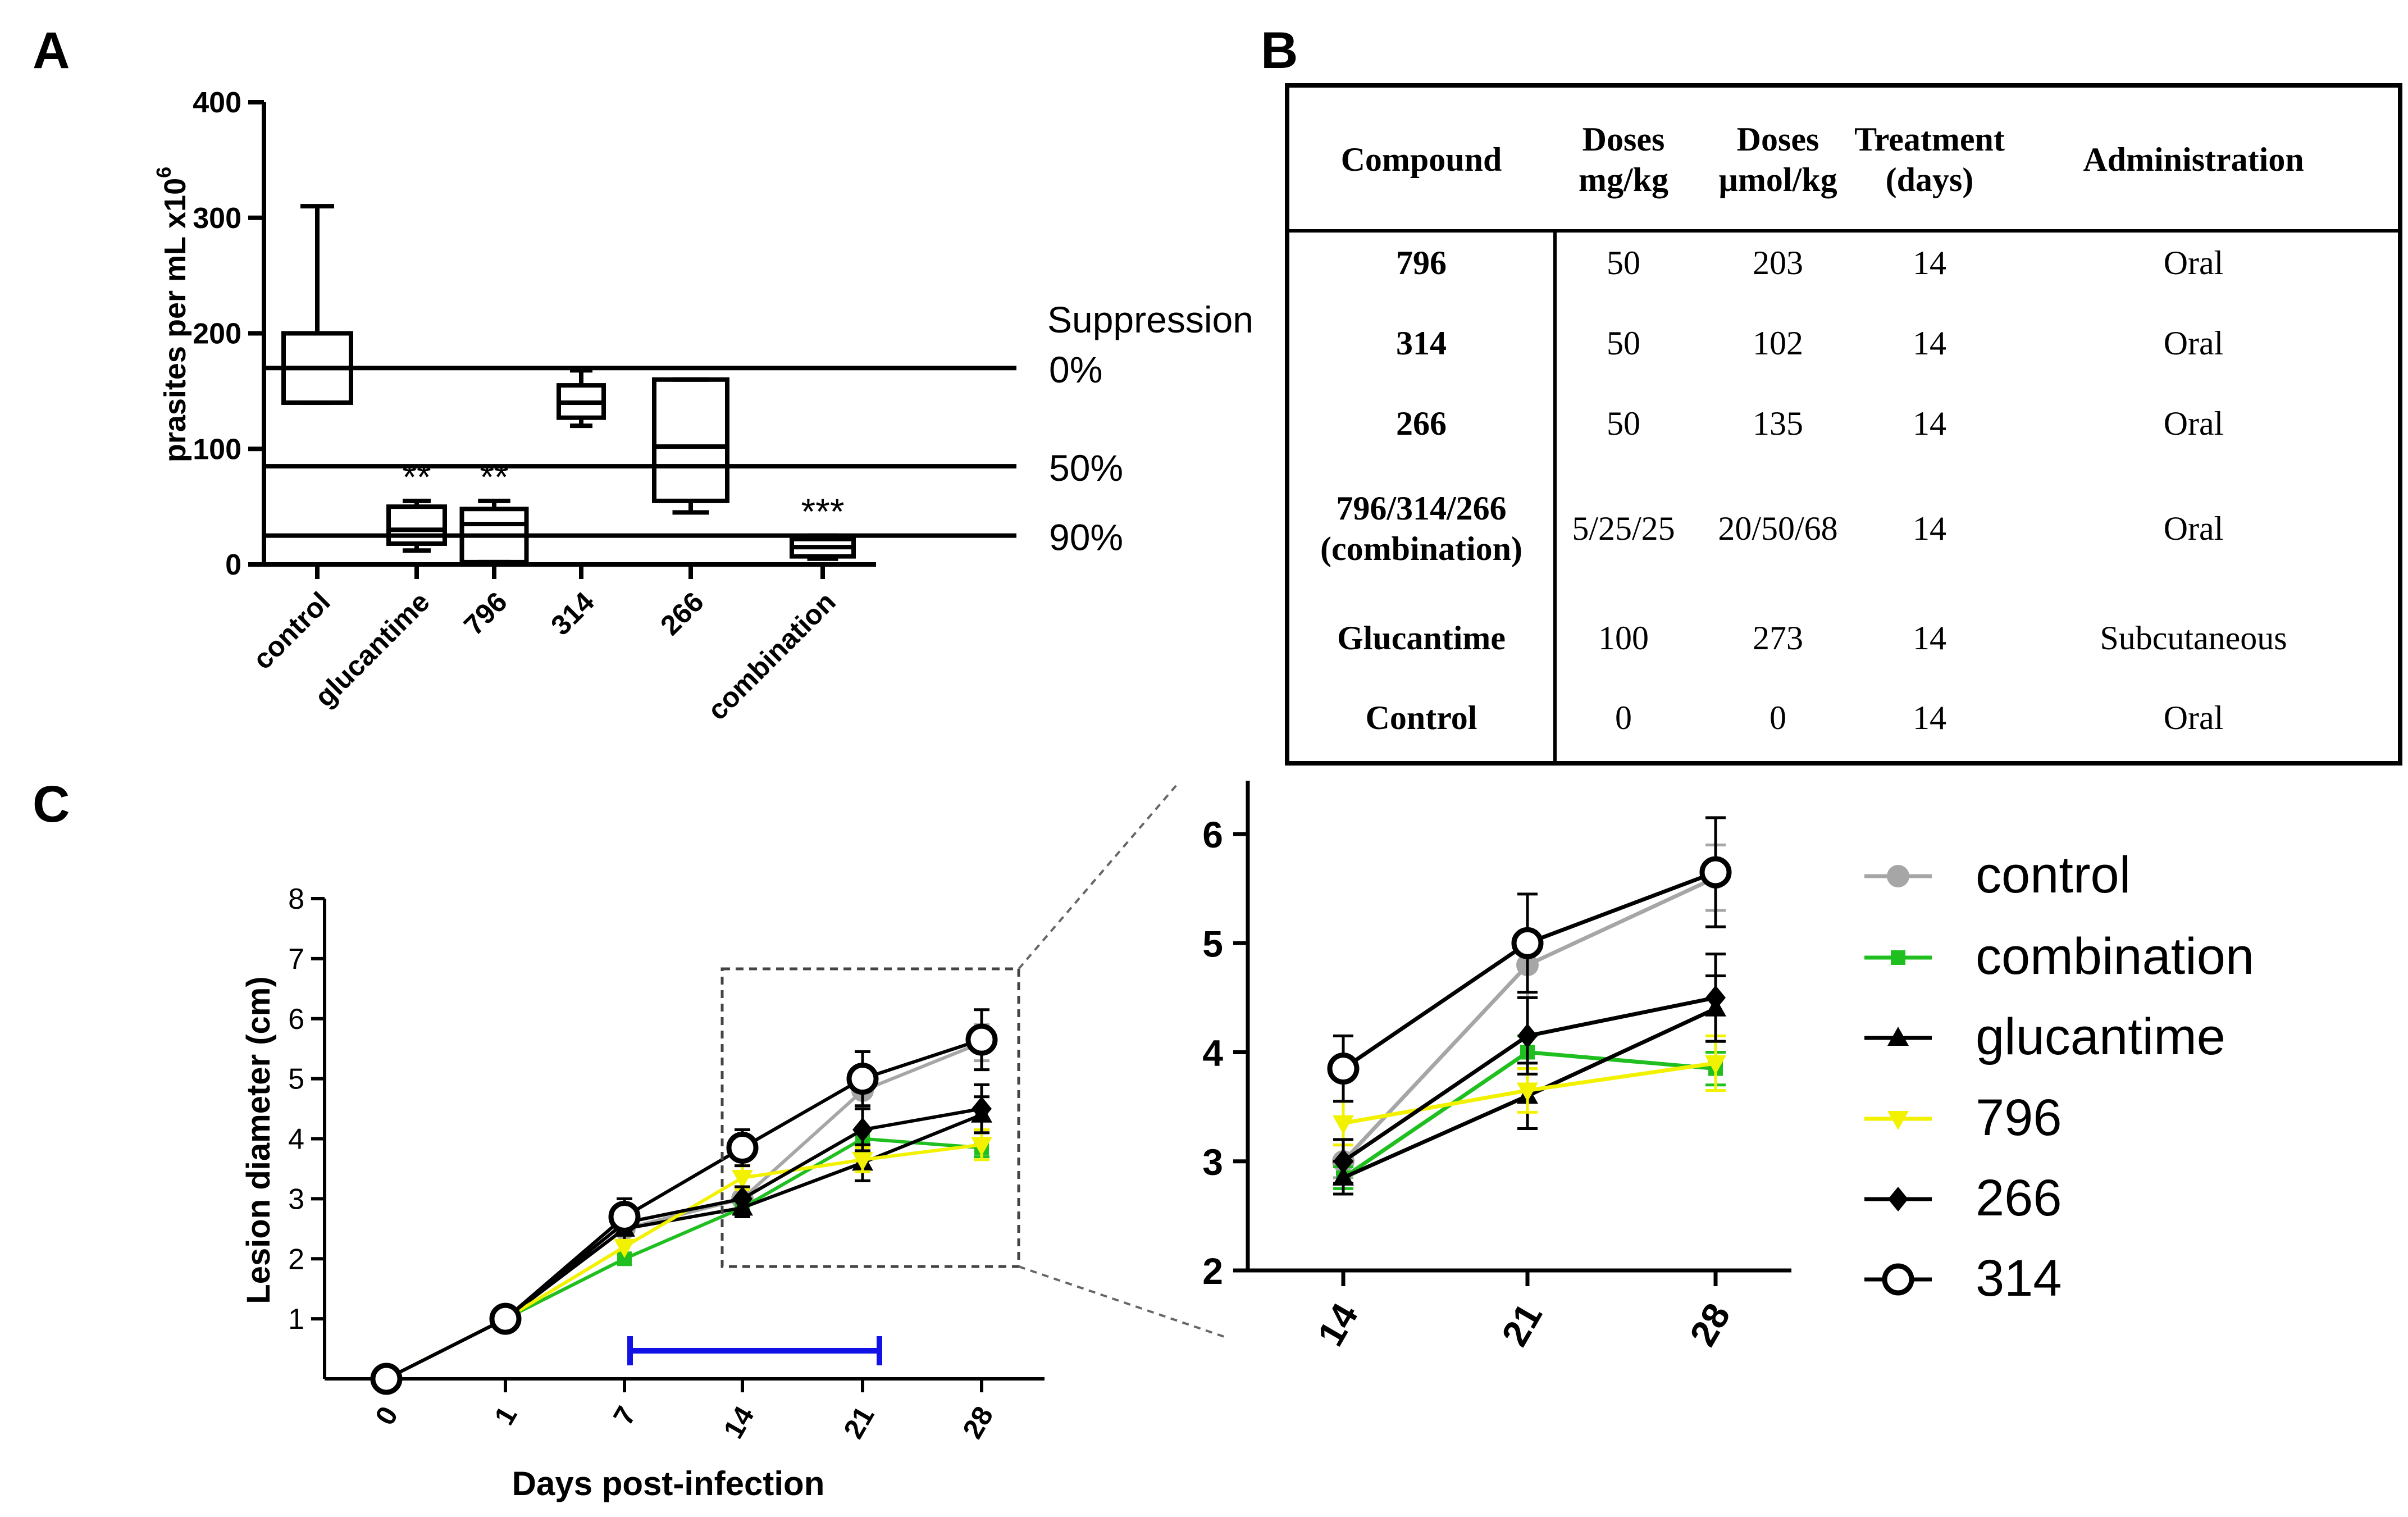 The image size is (2408, 1517). Describe the element at coordinates (2019, 1198) in the screenshot. I see `legend-label-266: 266` at that location.